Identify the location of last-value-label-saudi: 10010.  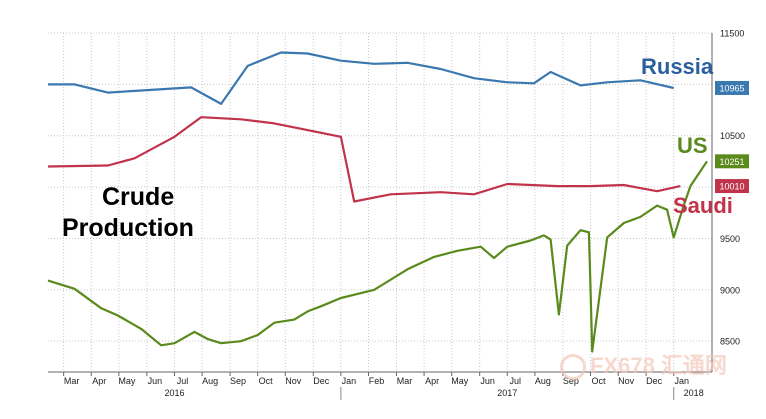
(731, 187).